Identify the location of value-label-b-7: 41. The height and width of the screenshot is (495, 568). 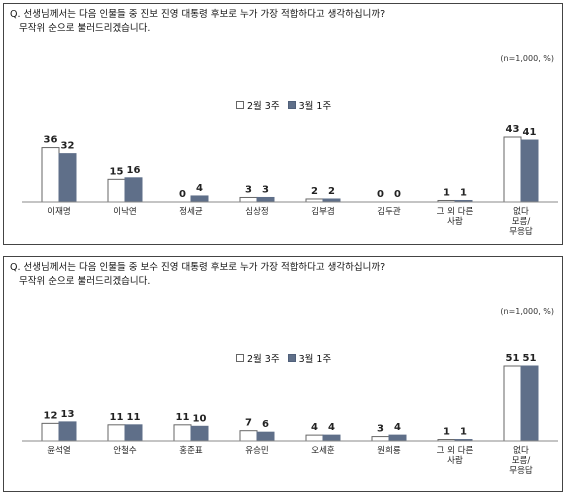
(530, 132).